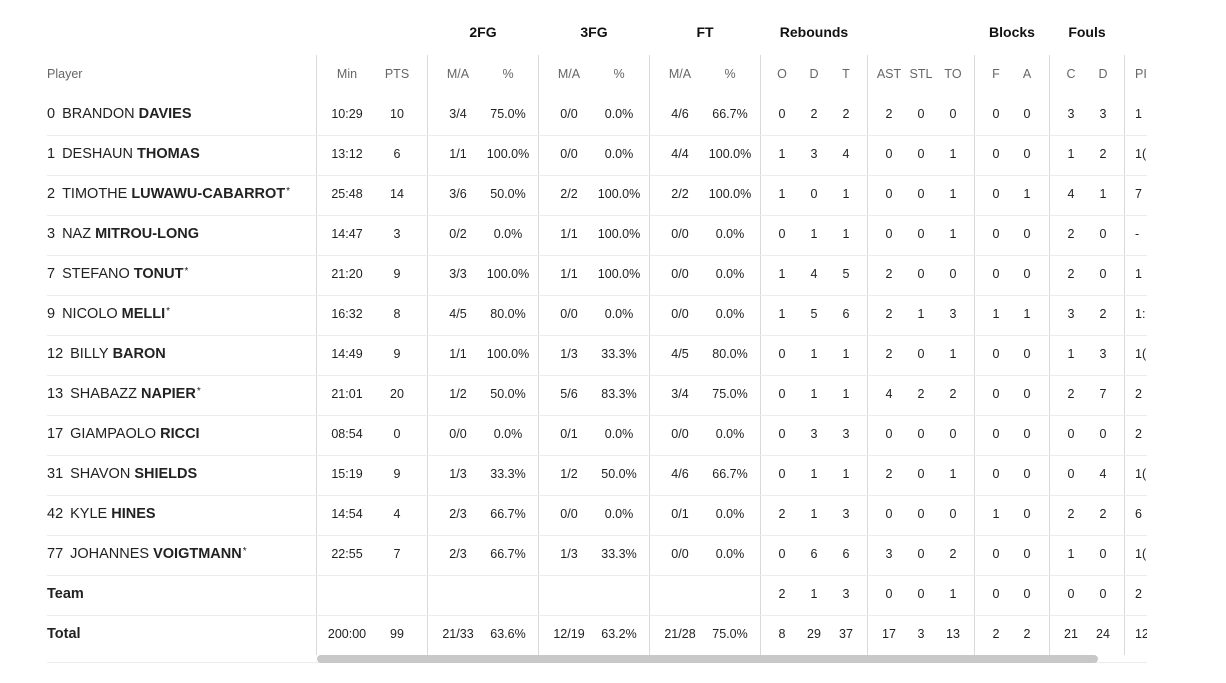 The width and height of the screenshot is (1226, 683). What do you see at coordinates (569, 74) in the screenshot?
I see `col-header-3fg-ma: M/A` at bounding box center [569, 74].